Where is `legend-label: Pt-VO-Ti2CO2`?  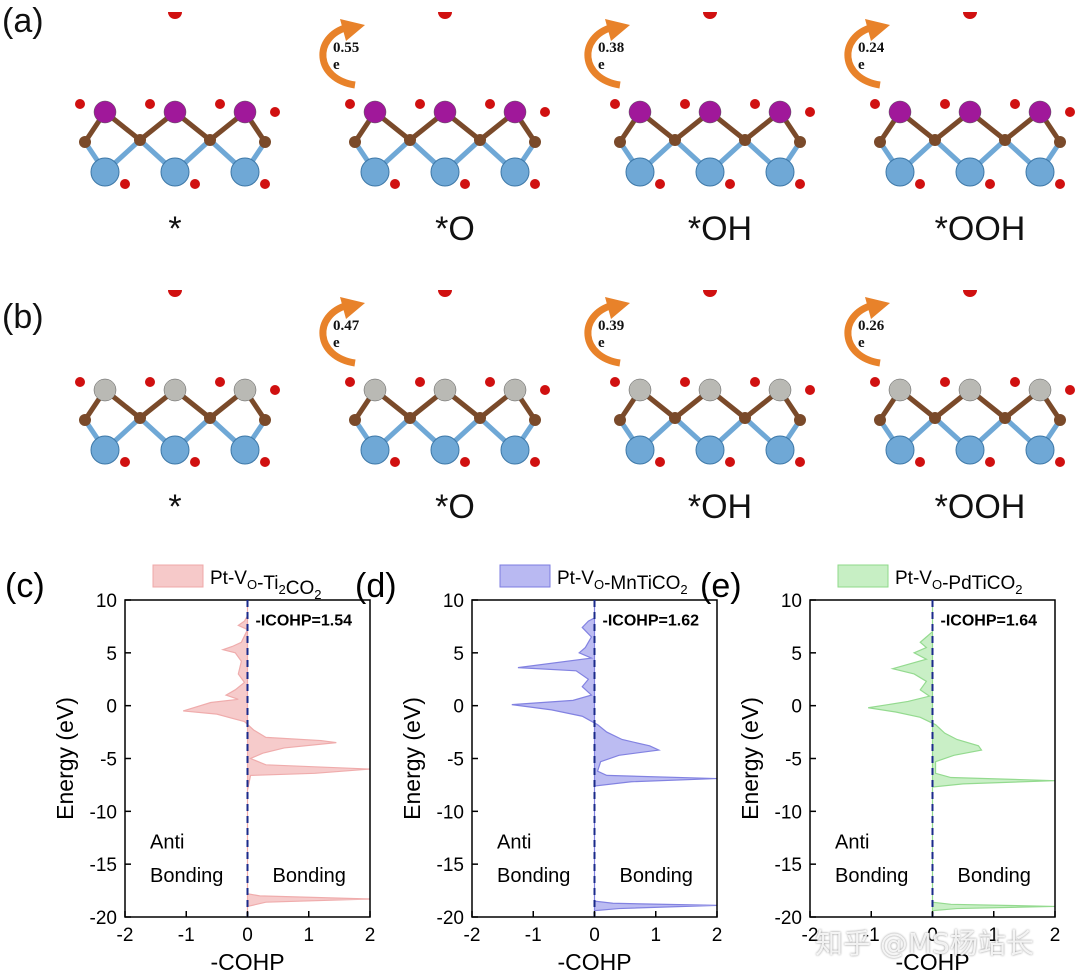
legend-label: Pt-VO-Ti2CO2 is located at coordinates (266, 585).